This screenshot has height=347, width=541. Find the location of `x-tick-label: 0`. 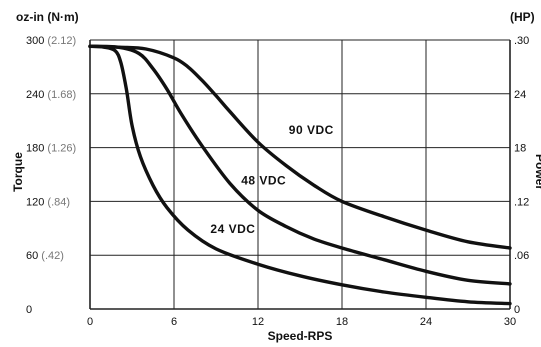

x-tick-label: 0 is located at coordinates (90, 322).